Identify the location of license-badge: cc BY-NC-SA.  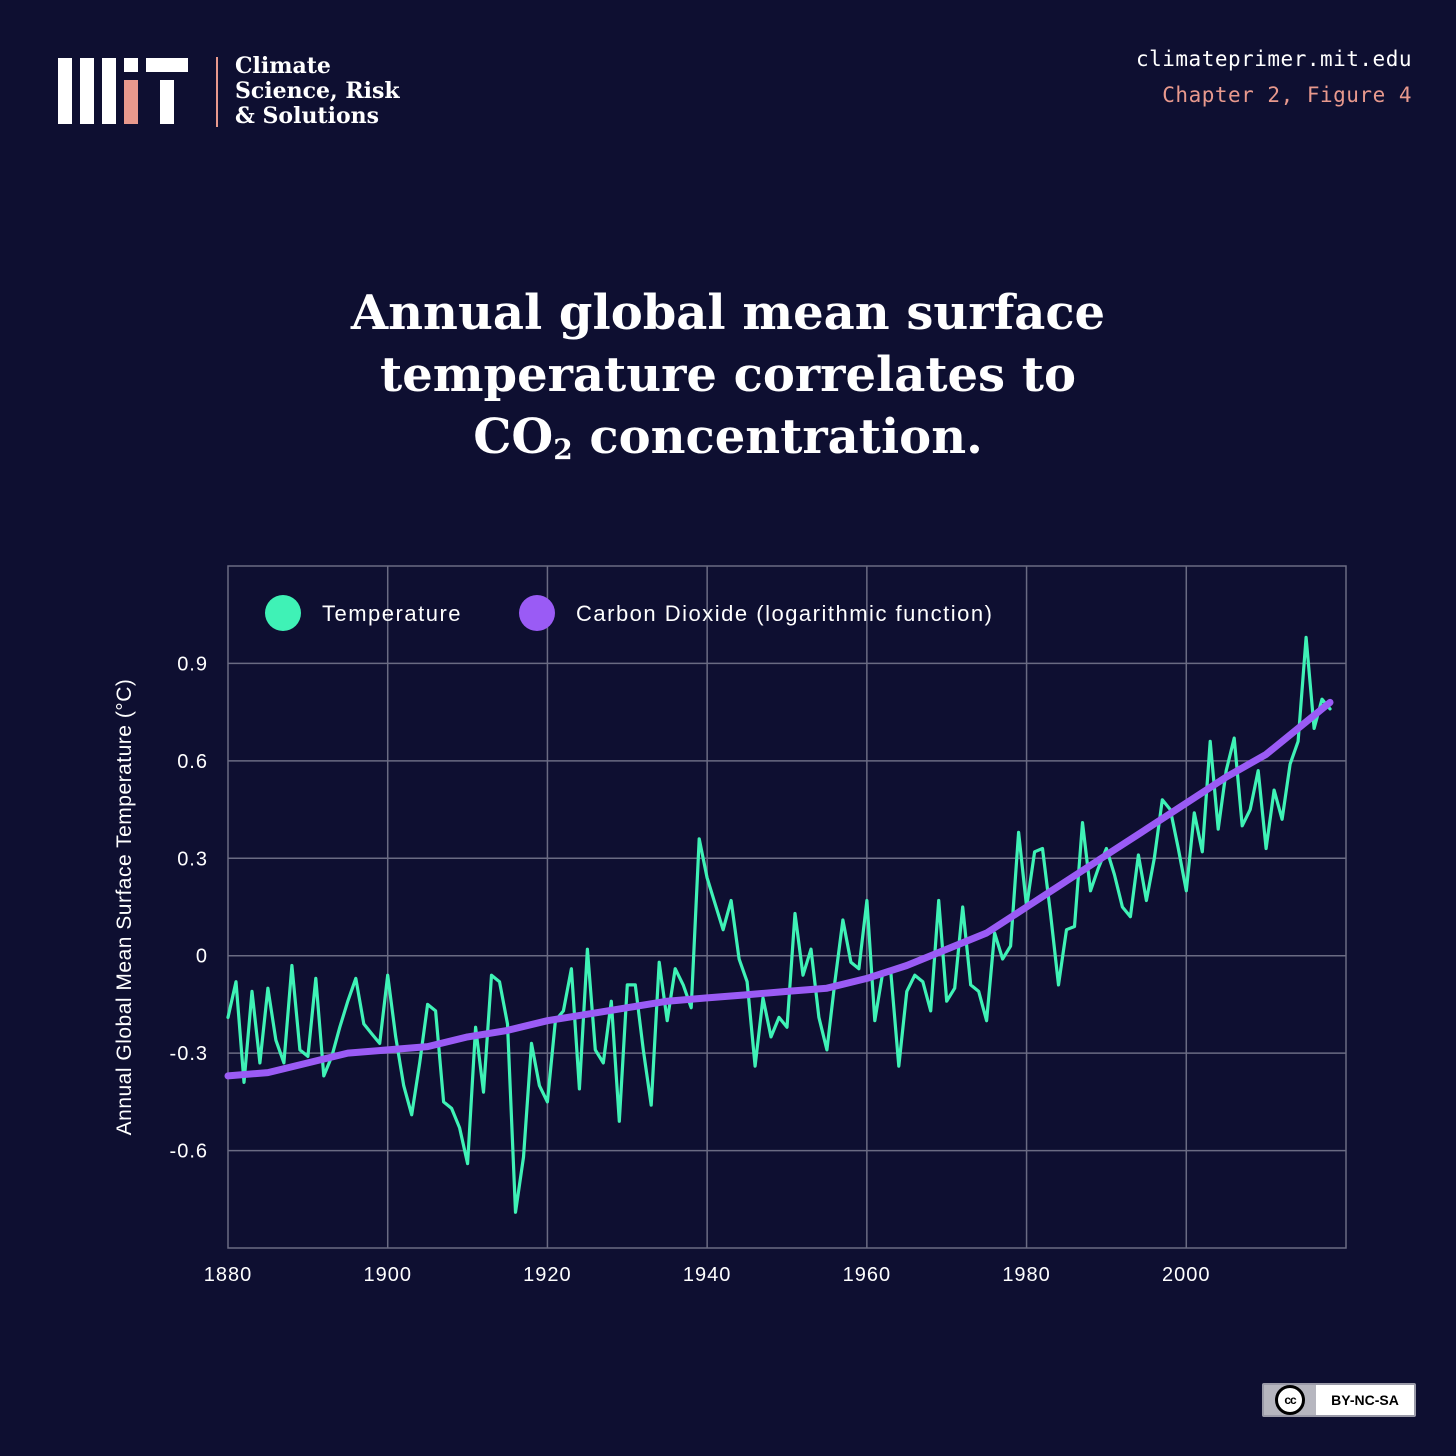
(1339, 1400).